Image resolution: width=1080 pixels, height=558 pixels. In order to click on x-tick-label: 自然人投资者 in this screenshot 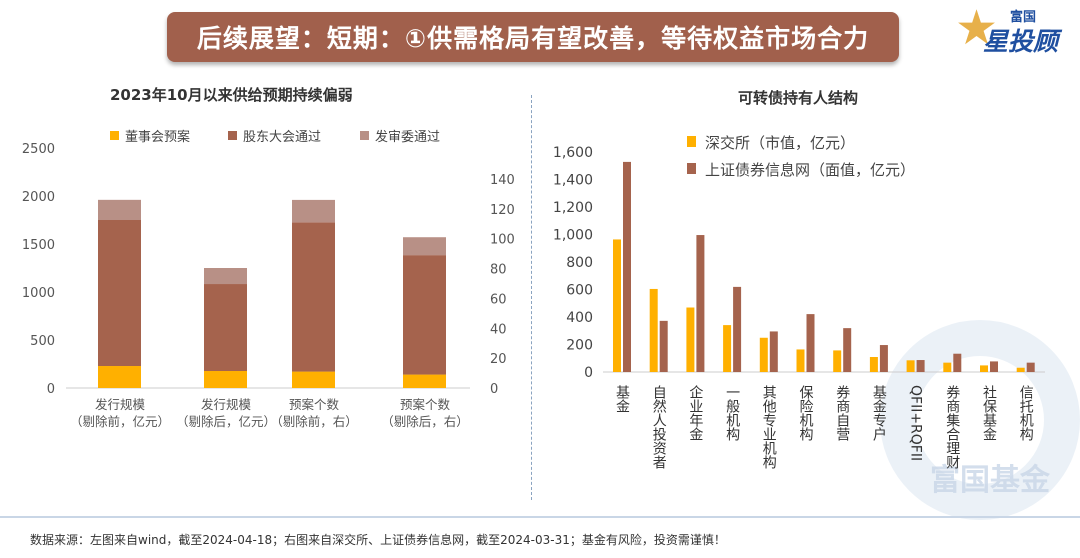, I will do `click(659, 427)`.